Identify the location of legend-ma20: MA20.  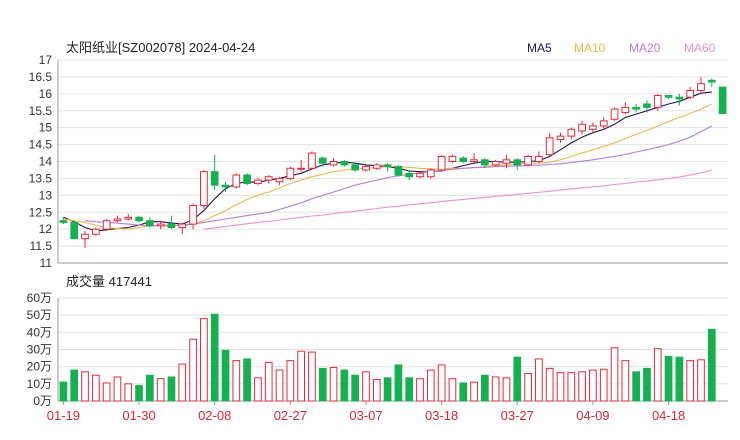
(645, 48).